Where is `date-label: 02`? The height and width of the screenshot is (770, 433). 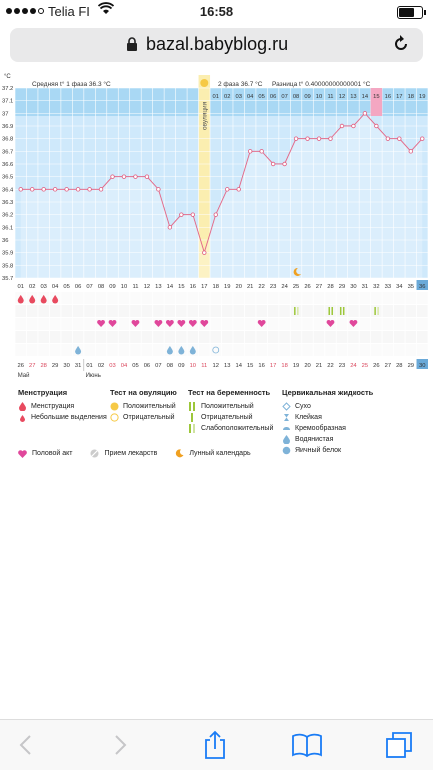
date-label: 02 is located at coordinates (101, 366).